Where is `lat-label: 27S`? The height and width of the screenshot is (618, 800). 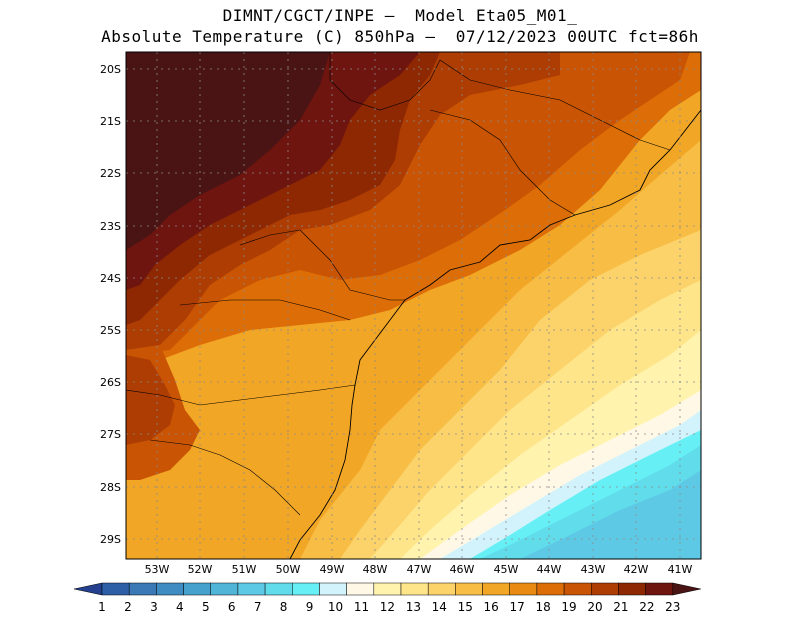
lat-label: 27S is located at coordinates (110, 434).